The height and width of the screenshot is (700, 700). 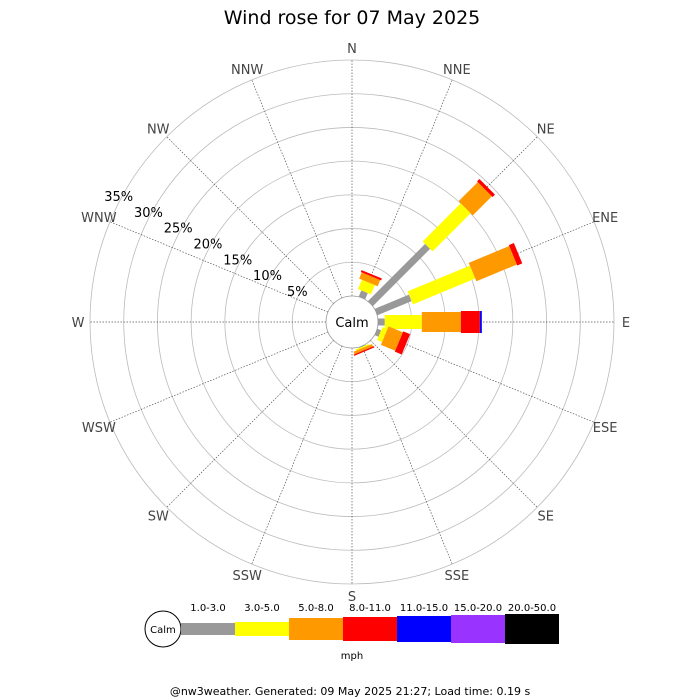 What do you see at coordinates (532, 629) in the screenshot?
I see `legend-swatch-20.0-50.0` at bounding box center [532, 629].